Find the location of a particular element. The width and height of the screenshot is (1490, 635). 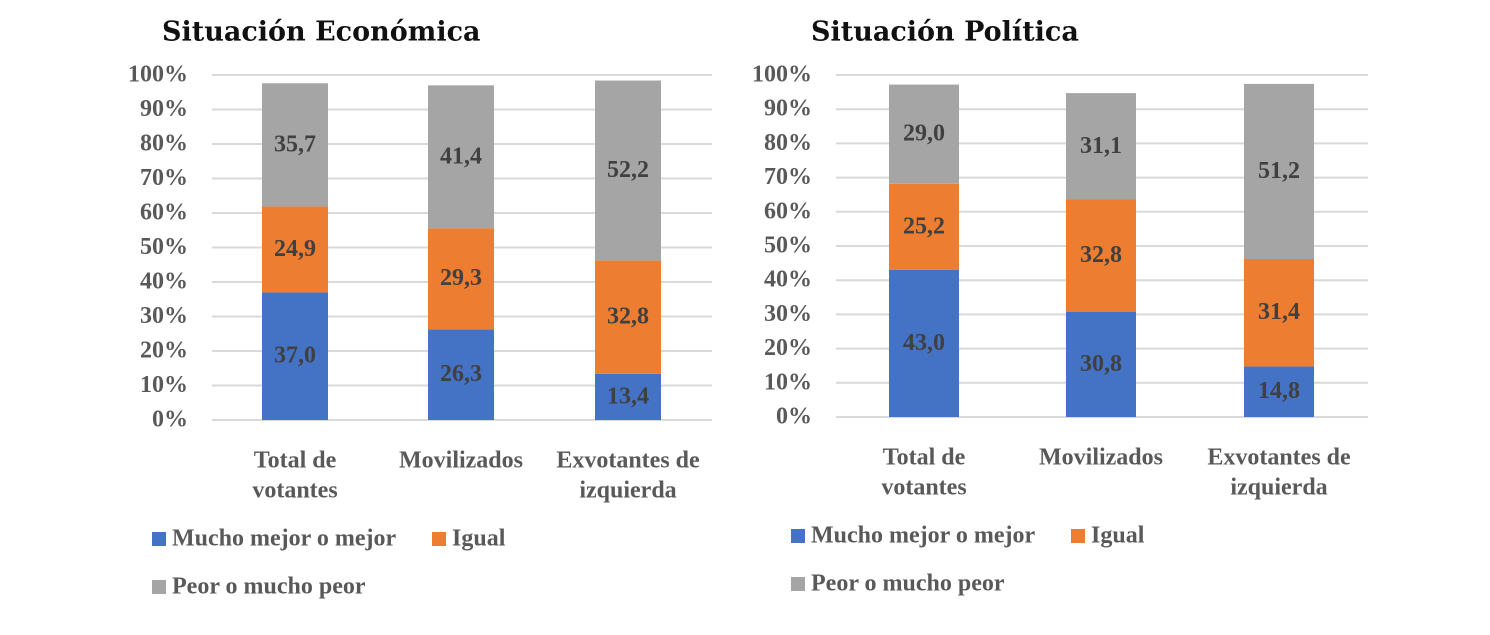

data-label: 26,3 is located at coordinates (461, 374).